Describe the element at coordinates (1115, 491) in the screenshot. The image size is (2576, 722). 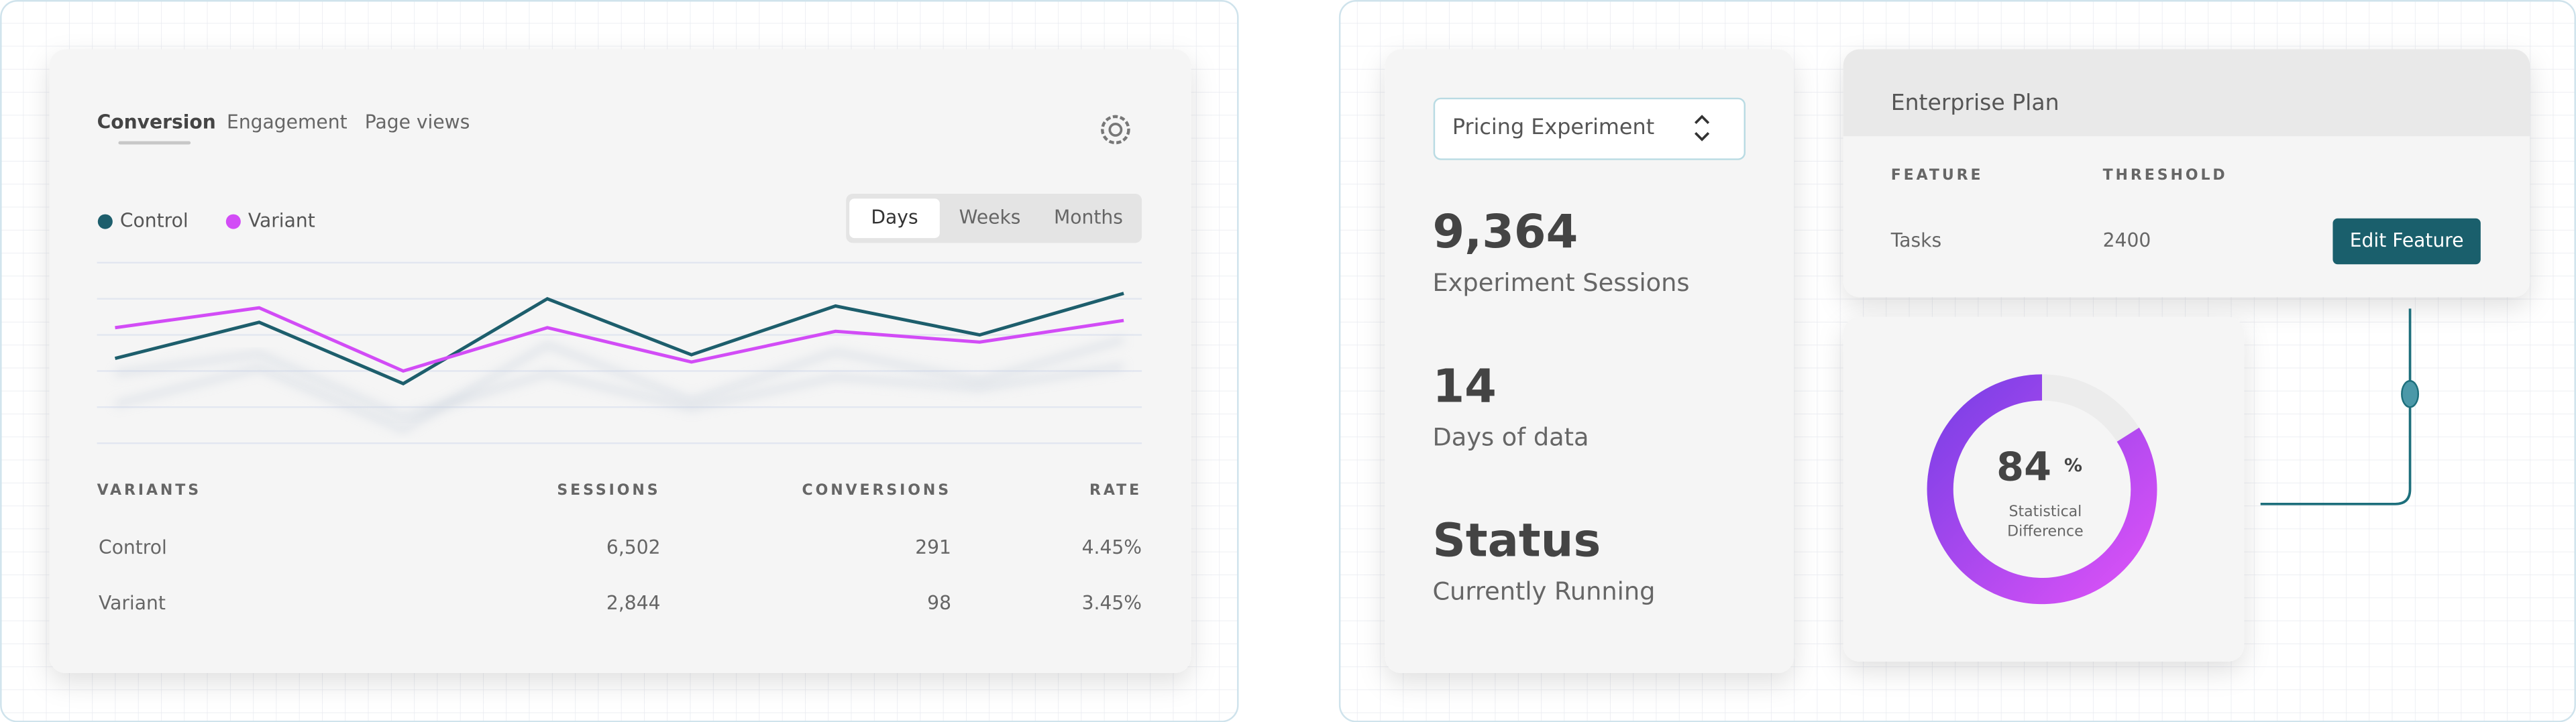
I see `table-header: RATE` at that location.